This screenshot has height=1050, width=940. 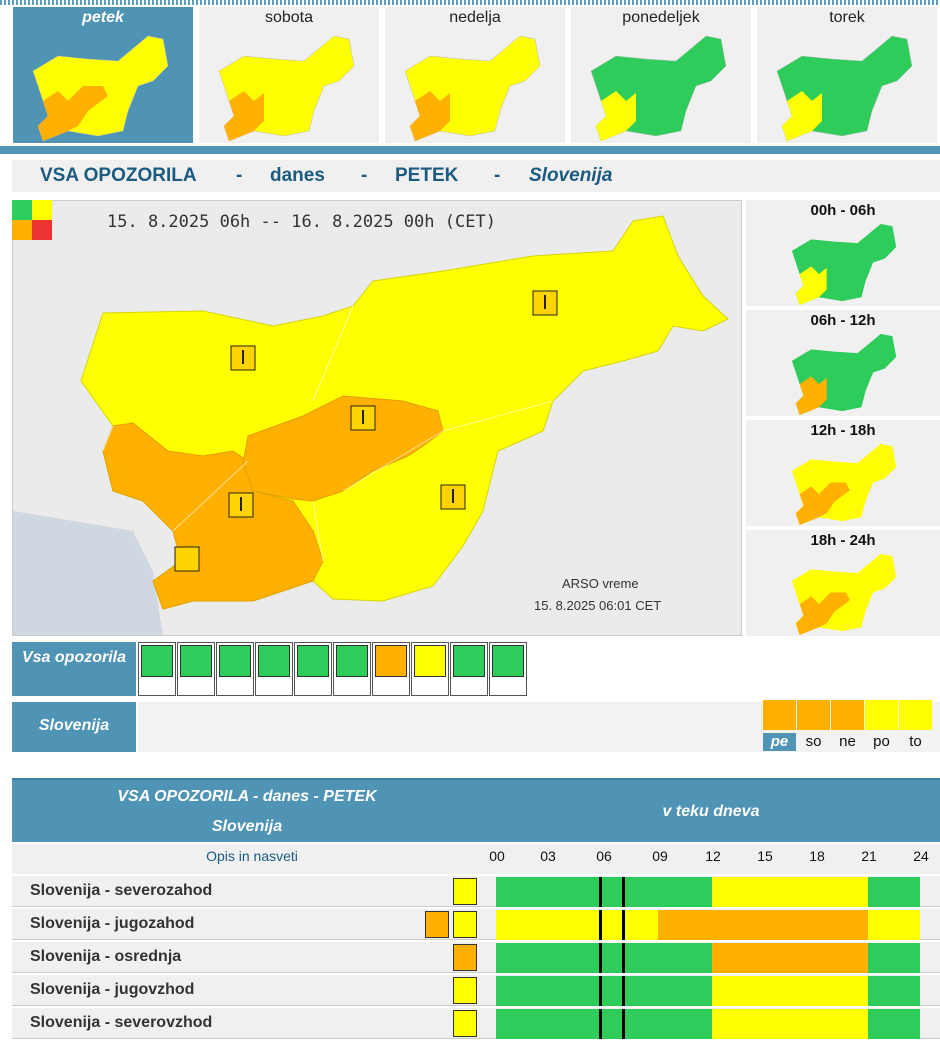 What do you see at coordinates (352, 669) in the screenshot?
I see `low-temperature-icon` at bounding box center [352, 669].